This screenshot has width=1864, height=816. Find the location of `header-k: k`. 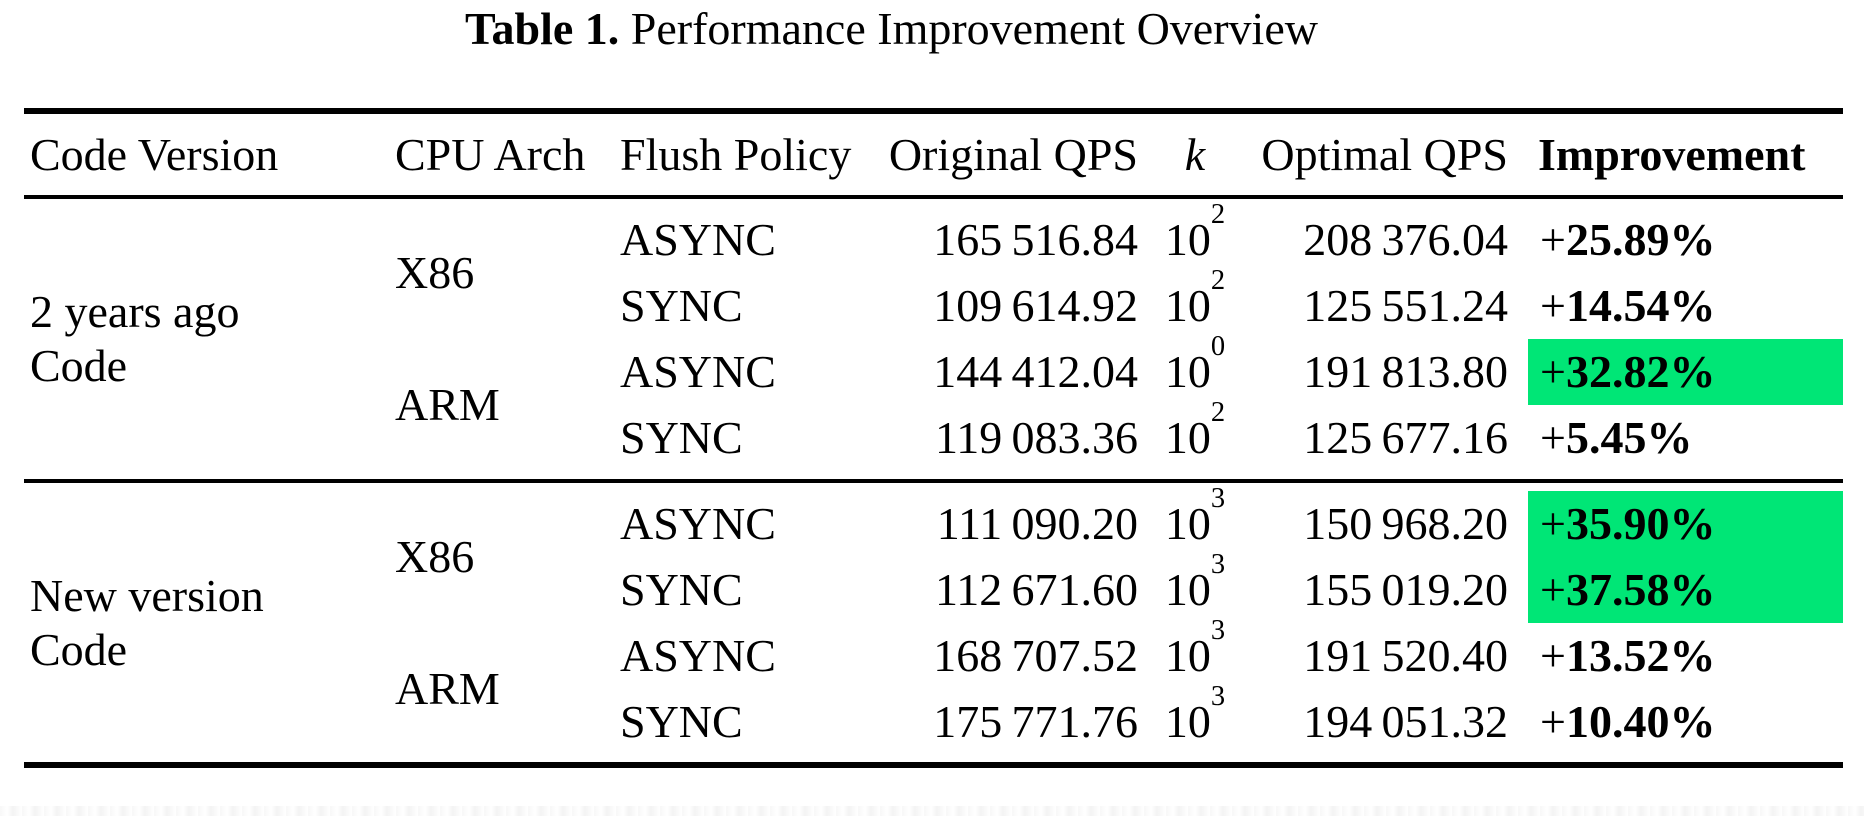

header-k: k is located at coordinates (1195, 154).